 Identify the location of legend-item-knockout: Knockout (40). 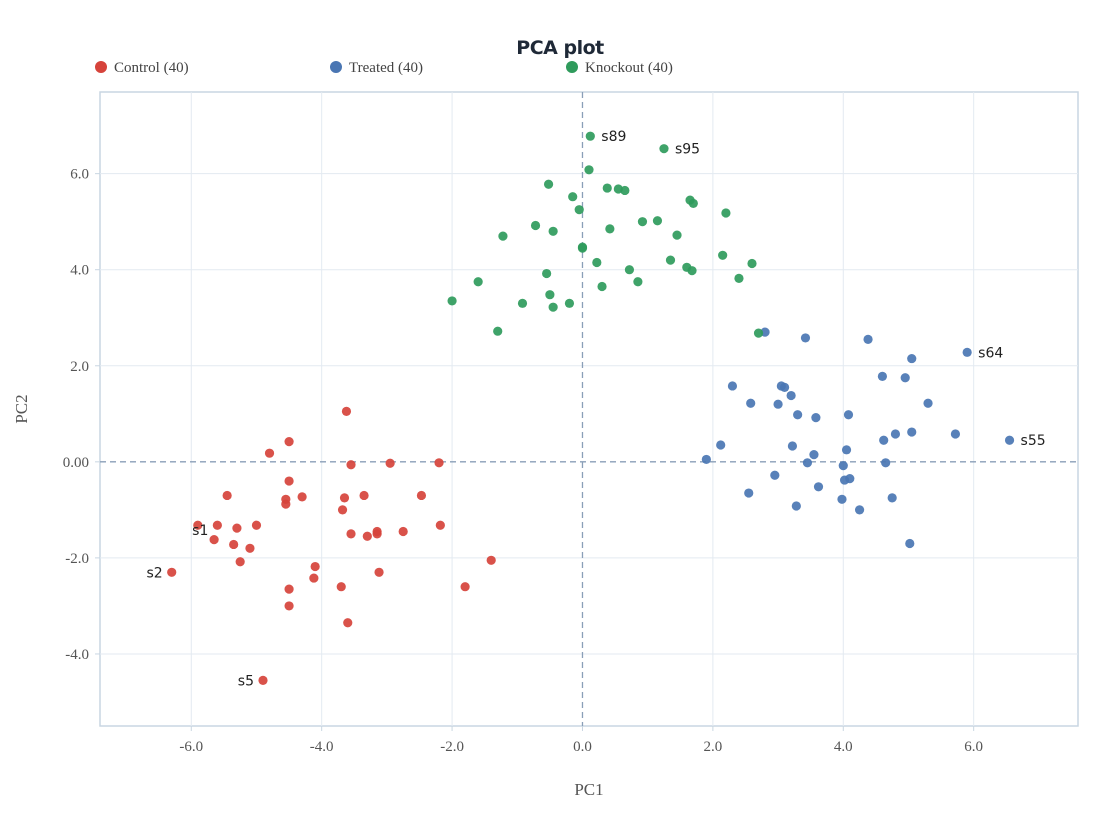
(619, 68).